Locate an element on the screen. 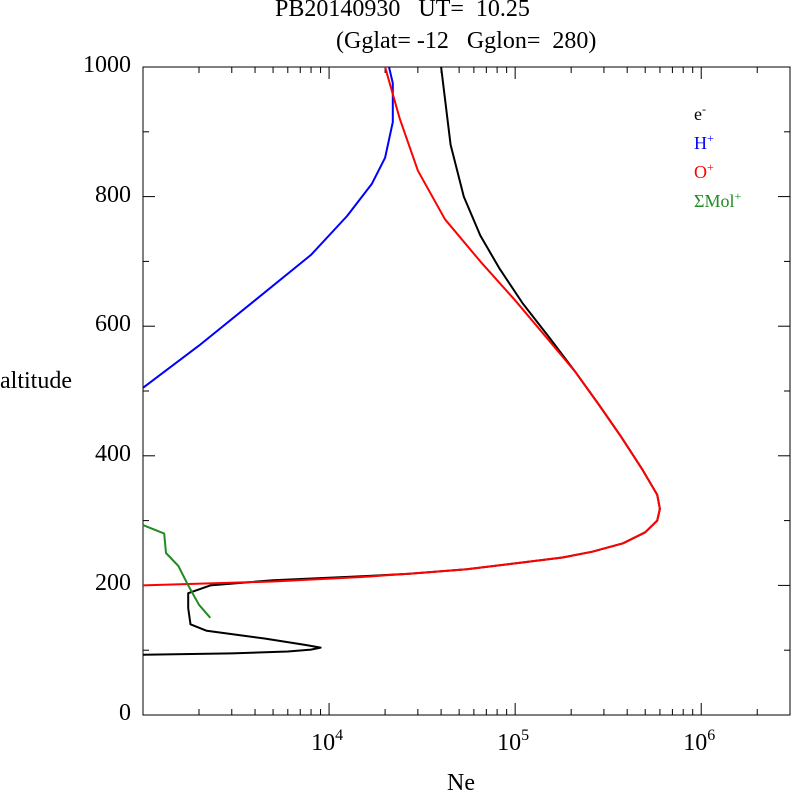 The height and width of the screenshot is (797, 792). x-tick-label: 10⁶ is located at coordinates (699, 742).